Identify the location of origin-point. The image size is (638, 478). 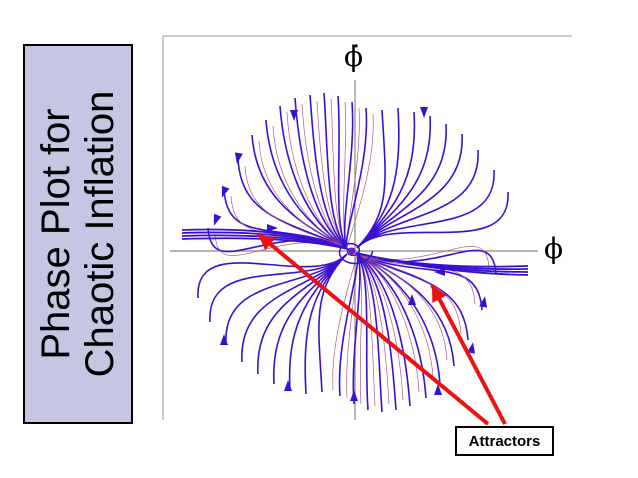
(352, 251).